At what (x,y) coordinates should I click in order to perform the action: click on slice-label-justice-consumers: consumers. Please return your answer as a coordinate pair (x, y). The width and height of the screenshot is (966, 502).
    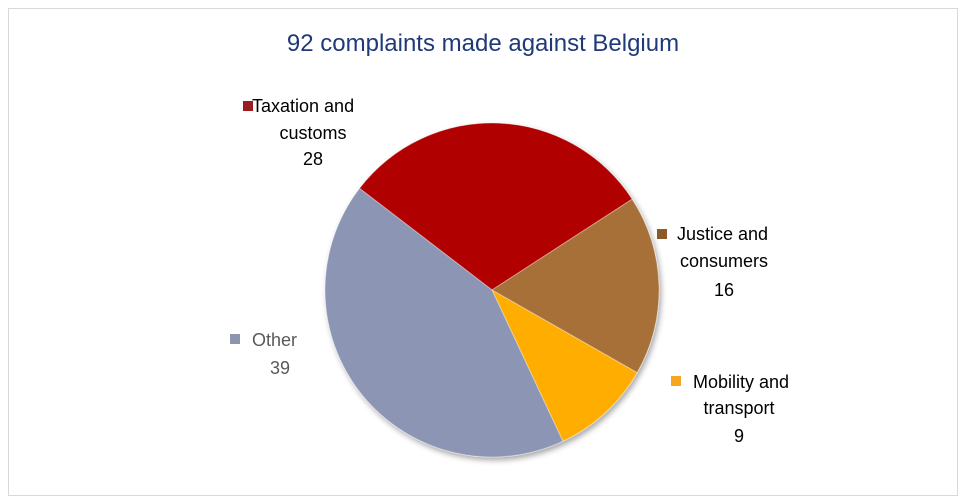
    Looking at the image, I should click on (724, 261).